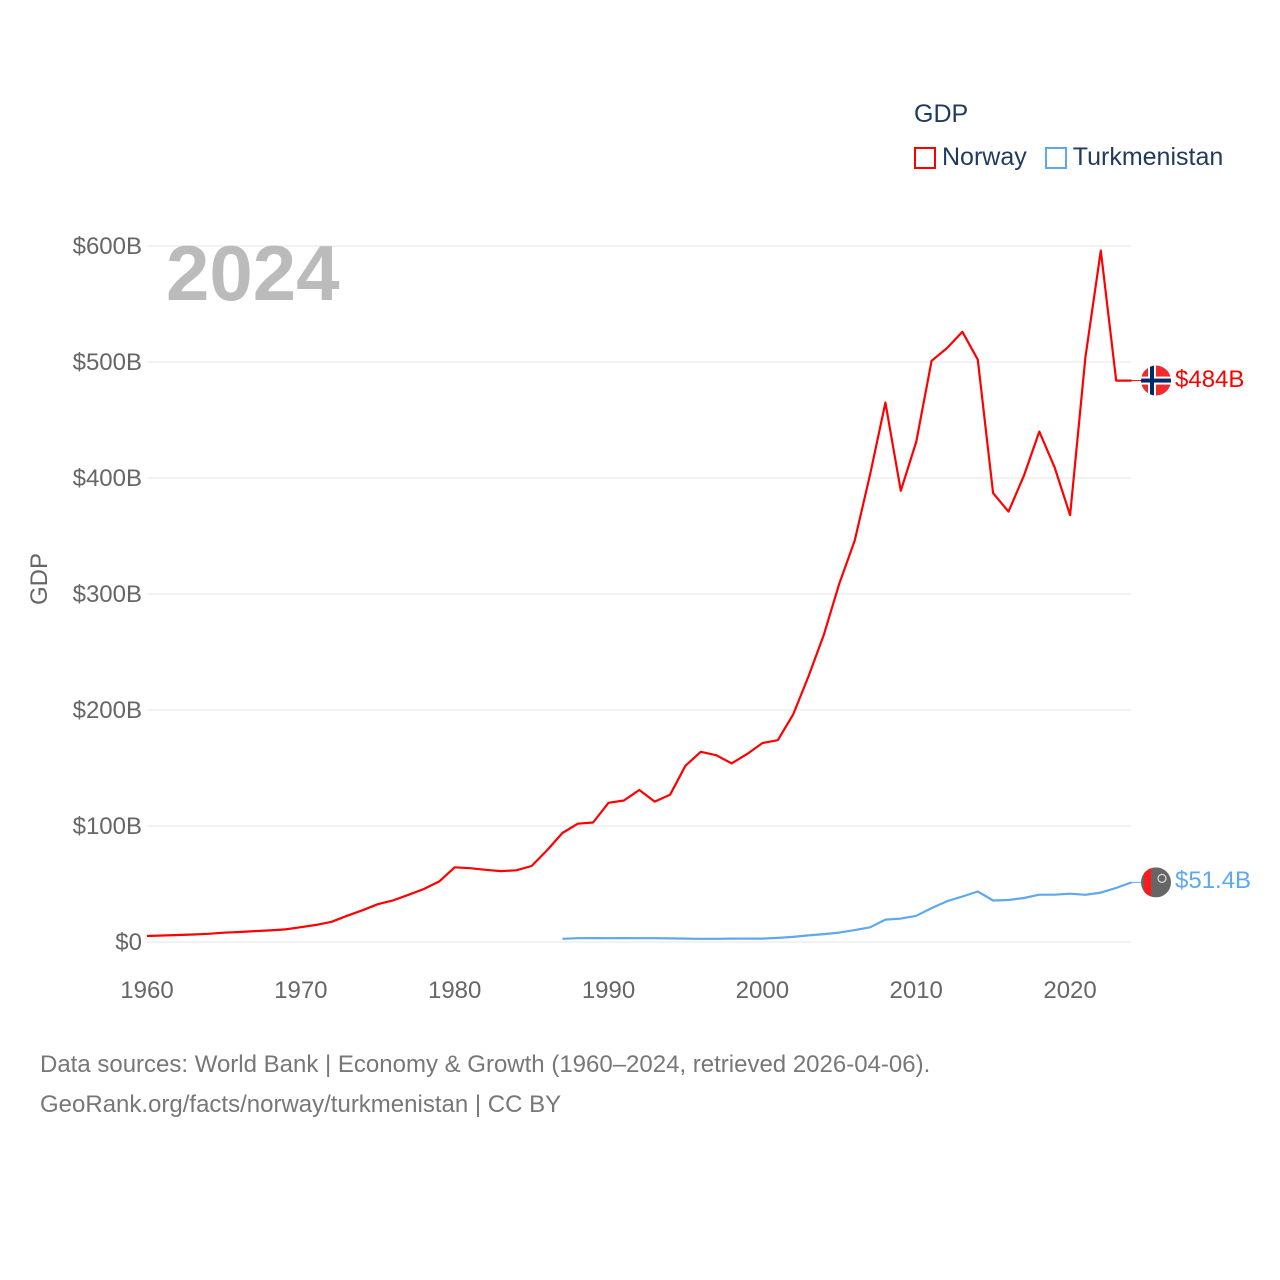  I want to click on legend-item-turkmenistan: Turkmenistan, so click(1134, 157).